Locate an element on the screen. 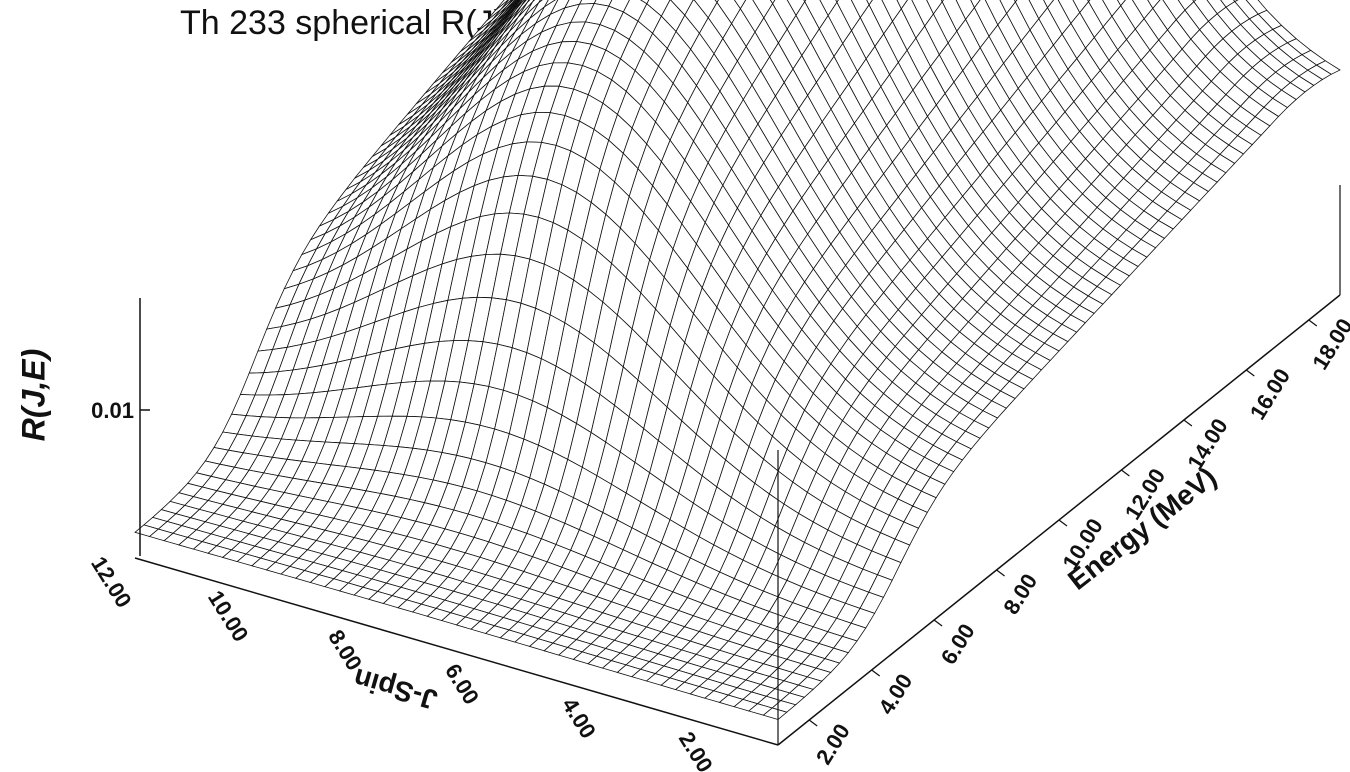 Image resolution: width=1350 pixels, height=772 pixels. j-tick-label: 6.00 is located at coordinates (462, 684).